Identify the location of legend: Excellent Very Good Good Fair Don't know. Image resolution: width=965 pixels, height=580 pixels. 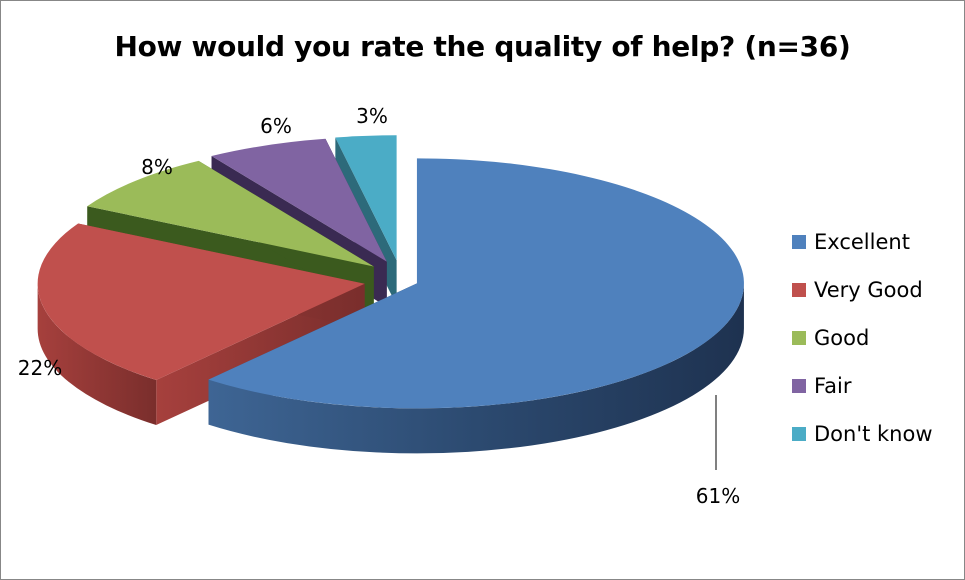
(862, 338).